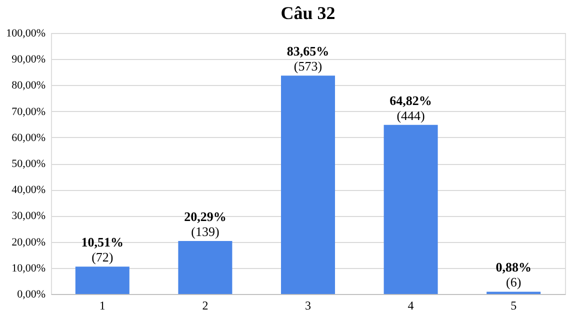  What do you see at coordinates (29, 242) in the screenshot?
I see `y-tick-label: 20,00%` at bounding box center [29, 242].